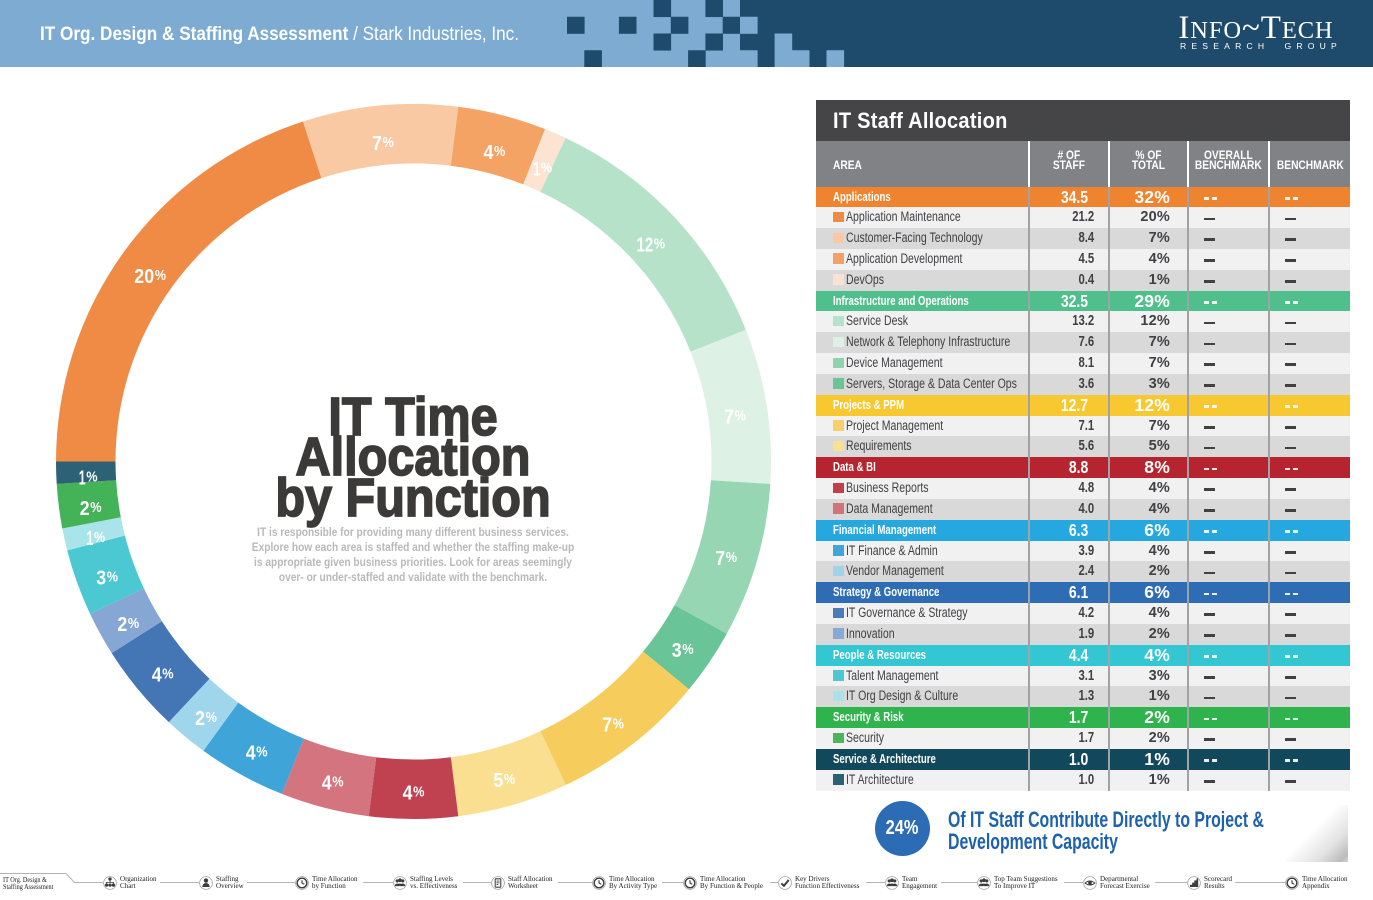 This screenshot has width=1373, height=900. Describe the element at coordinates (144, 277) in the screenshot. I see `svg-text: 20` at that location.